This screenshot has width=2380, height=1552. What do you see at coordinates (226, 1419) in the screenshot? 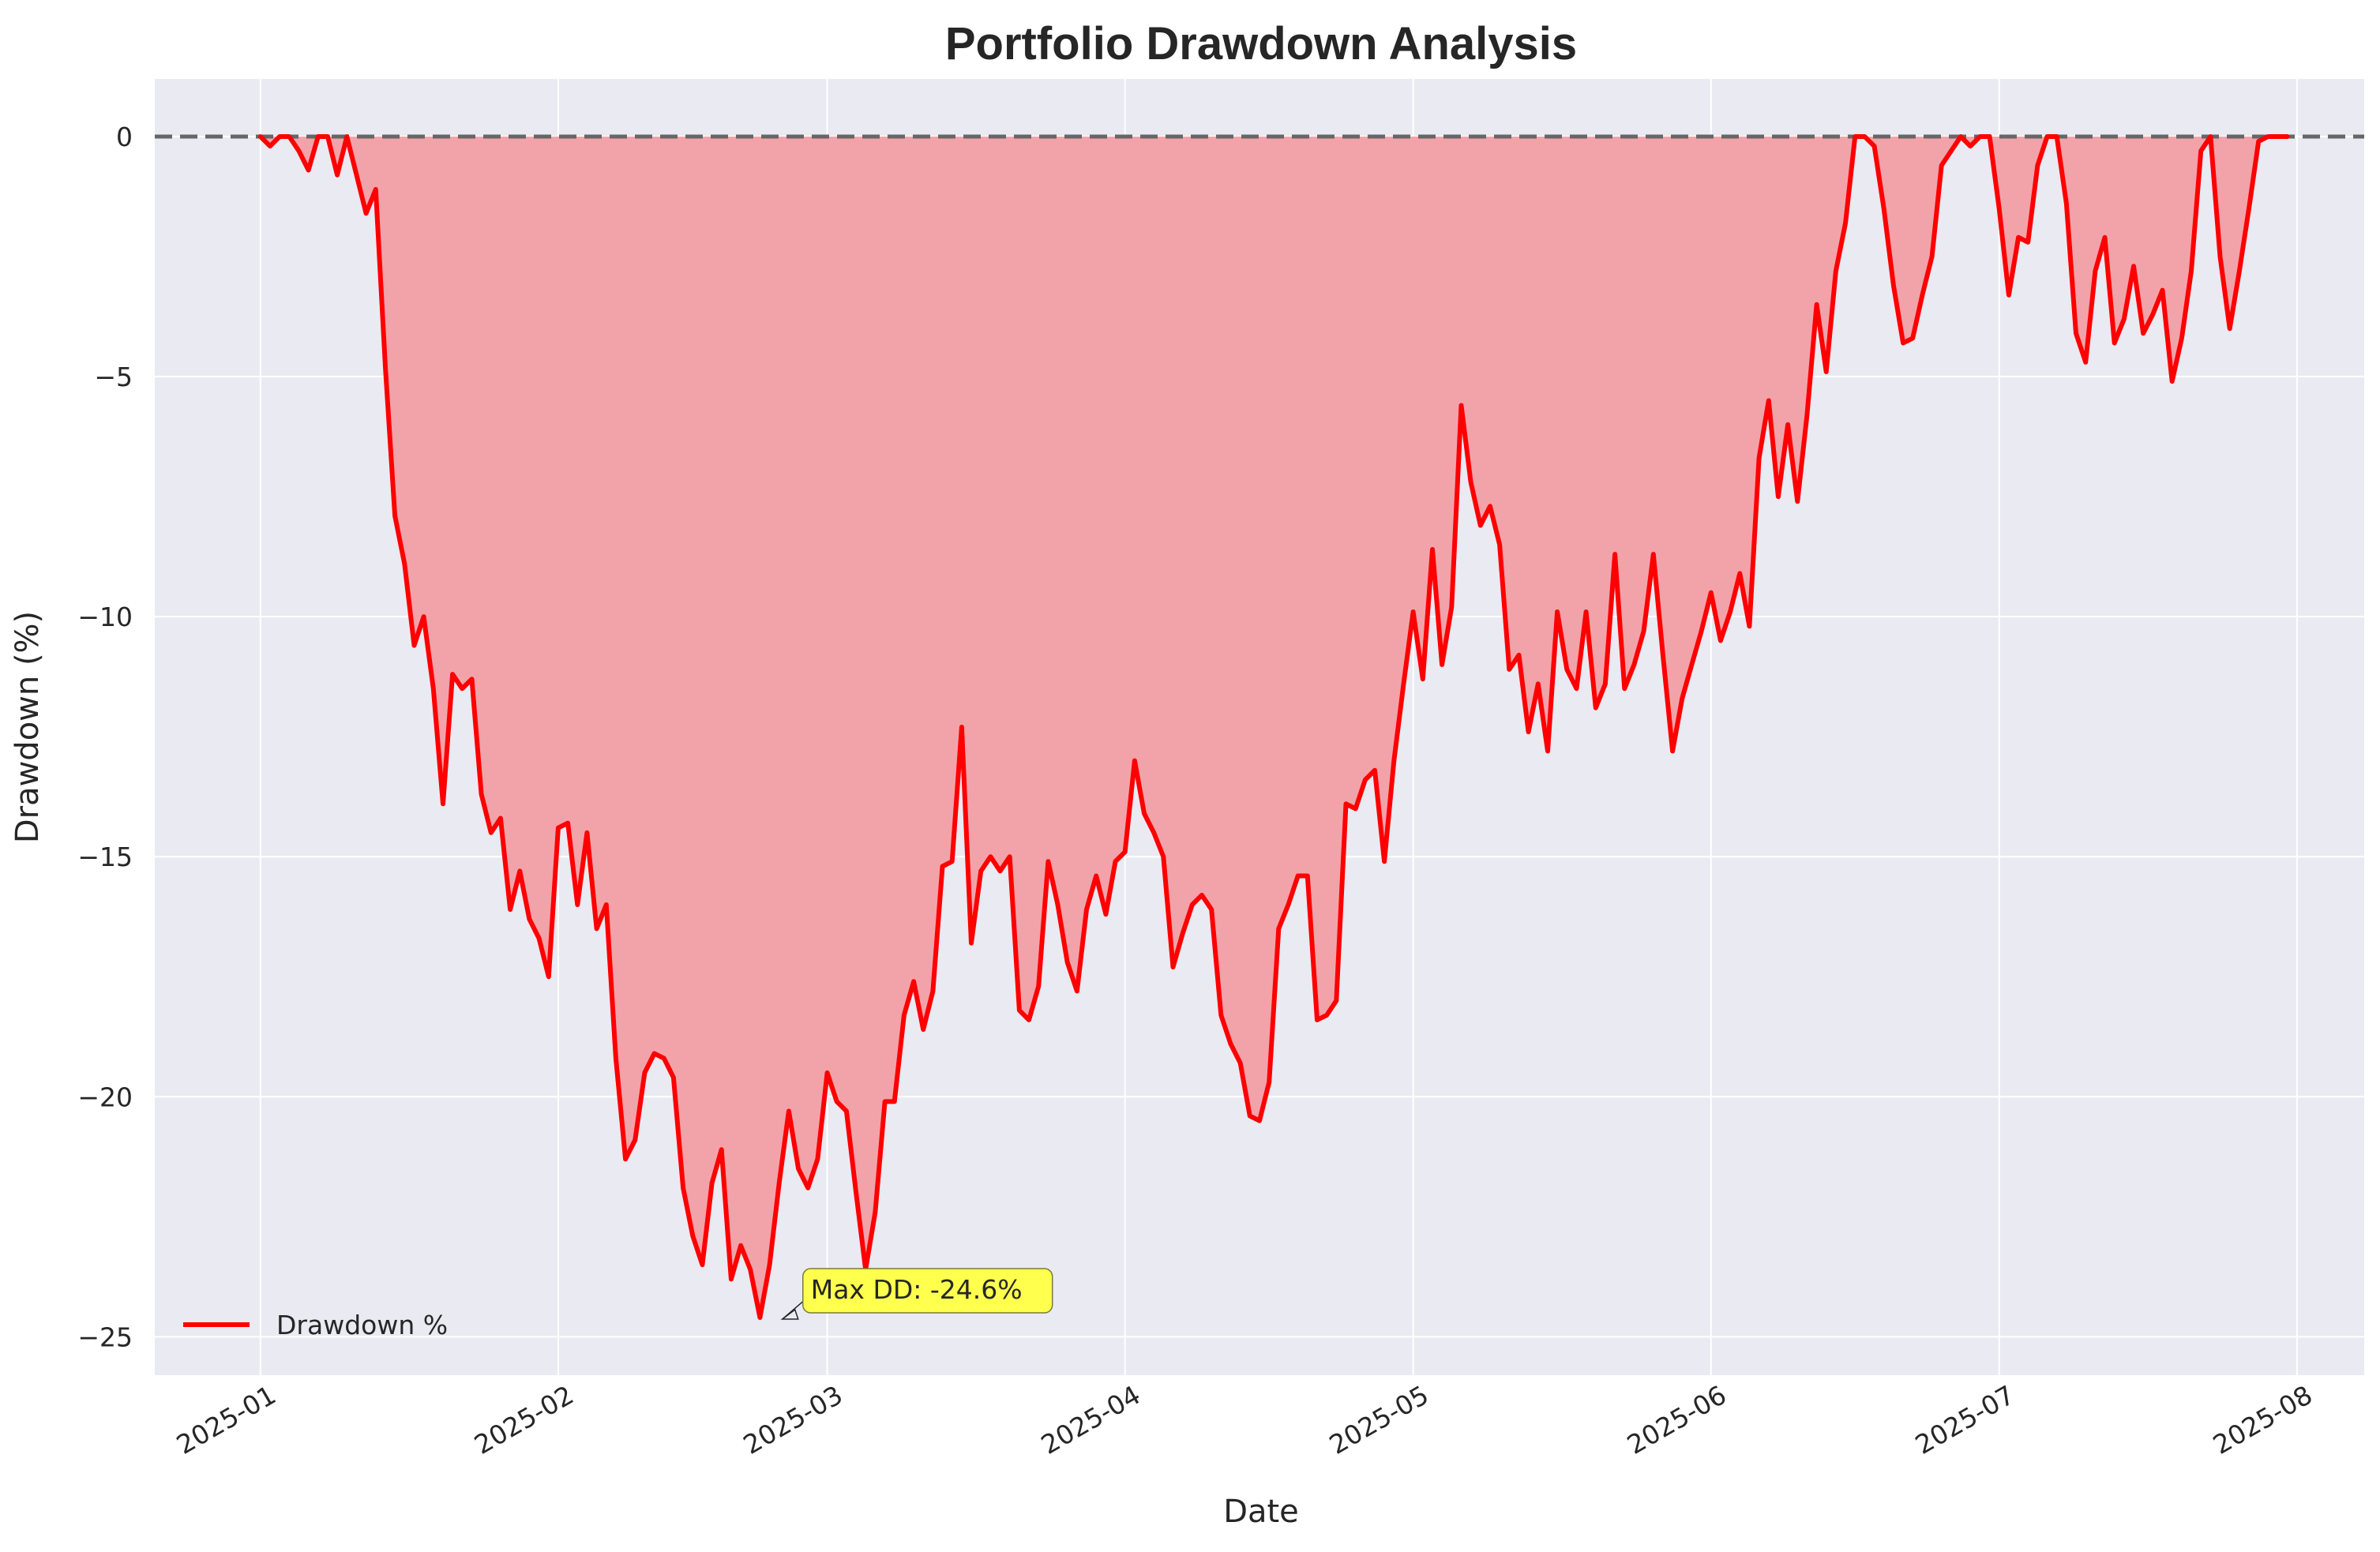
I see `x-tick-label: 2025-01` at bounding box center [226, 1419].